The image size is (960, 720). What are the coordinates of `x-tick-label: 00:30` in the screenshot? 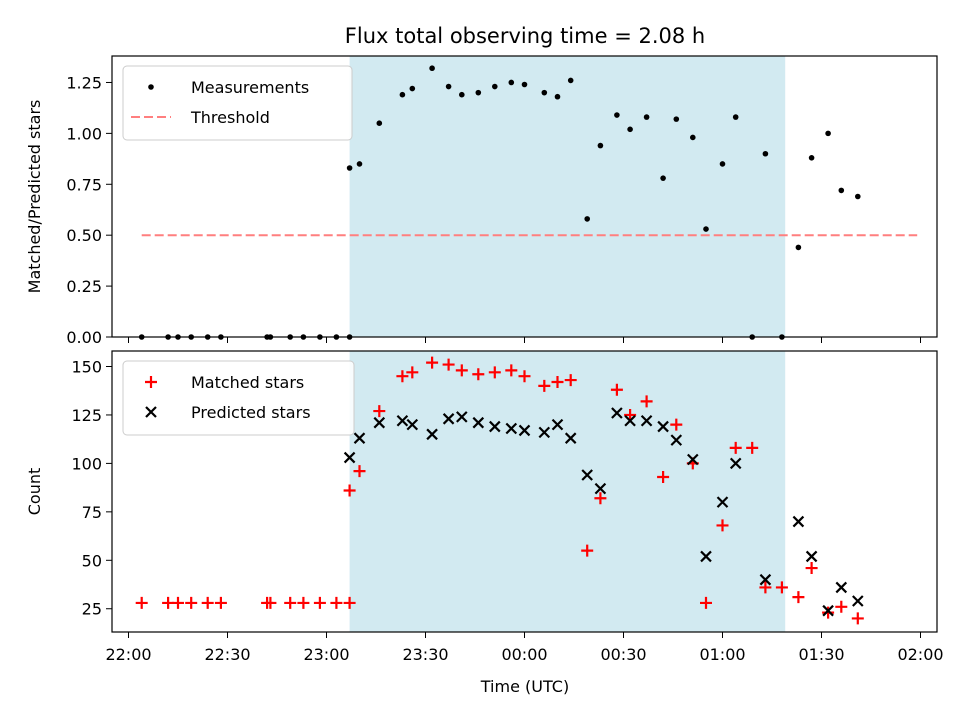 It's located at (623, 654).